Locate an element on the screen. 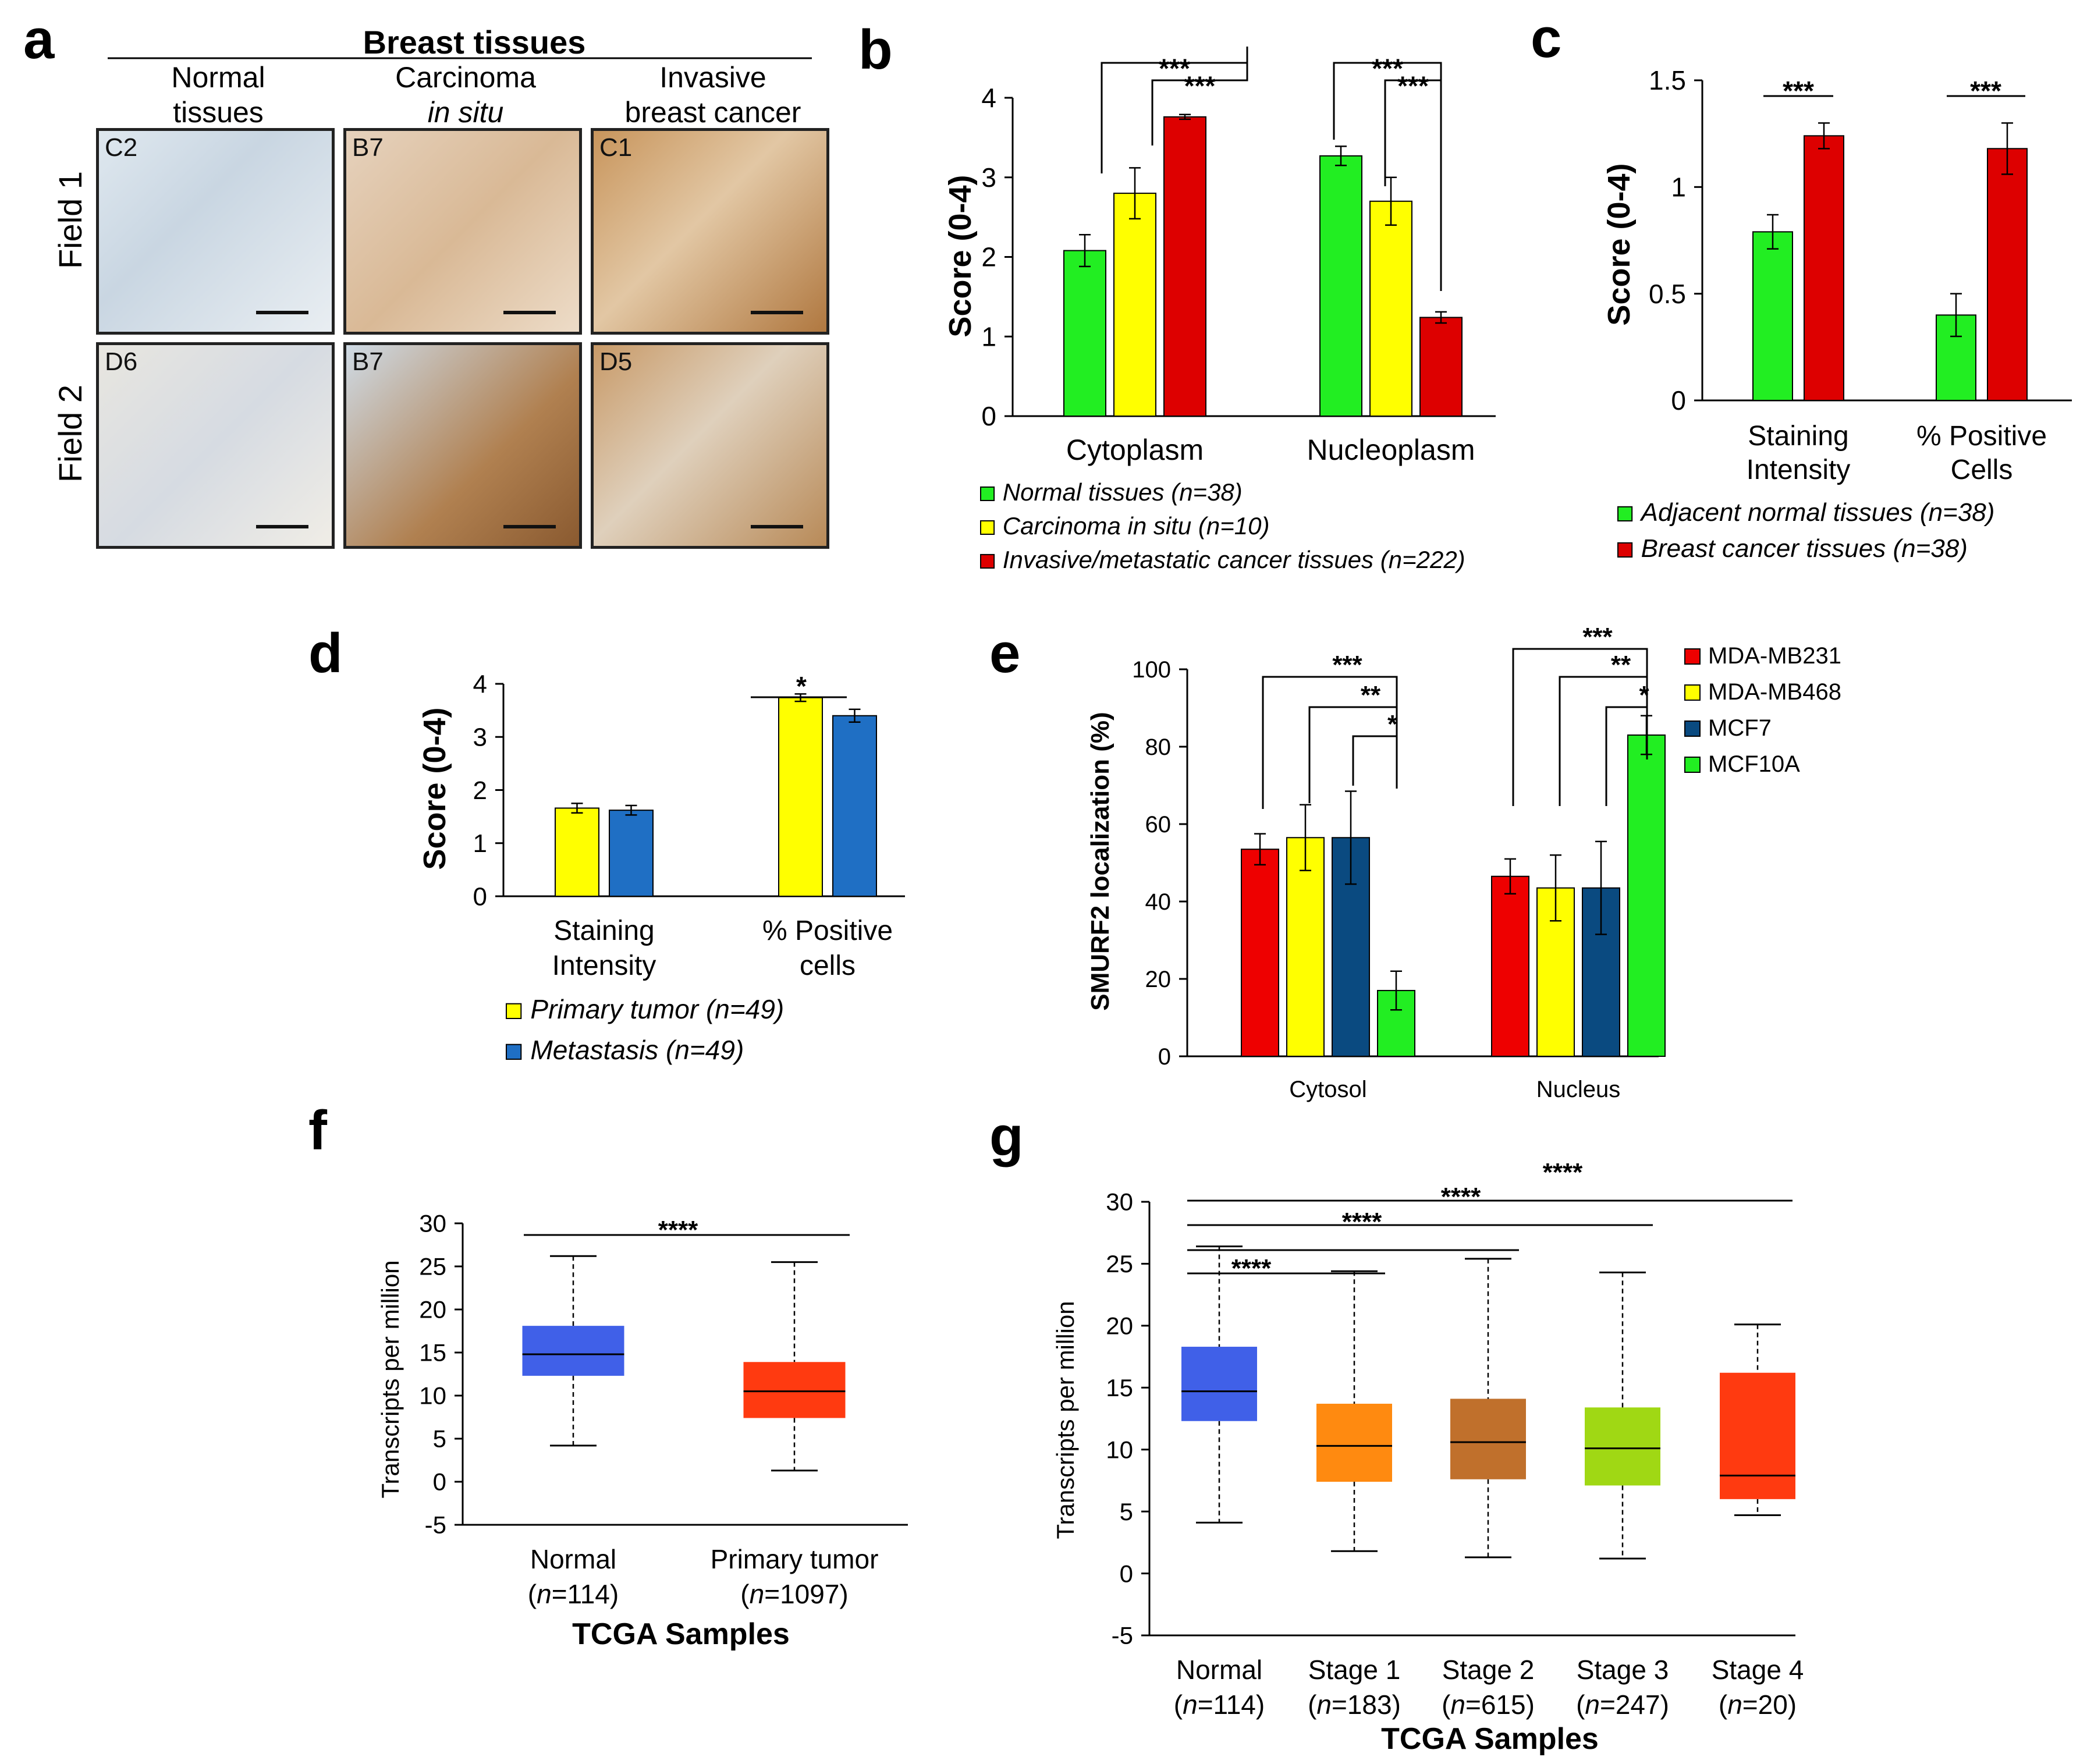  group-count: (n=1097) is located at coordinates (794, 1594).